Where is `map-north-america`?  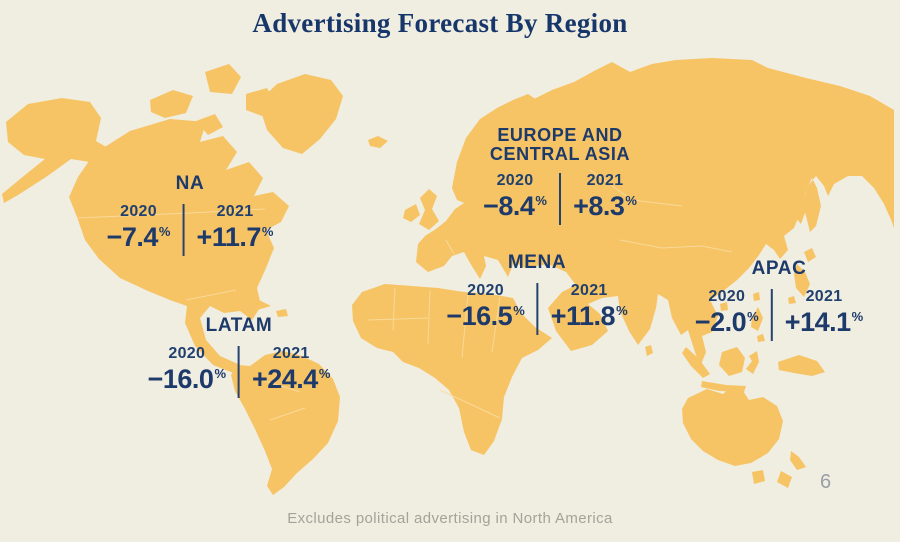
map-north-america is located at coordinates (179, 246).